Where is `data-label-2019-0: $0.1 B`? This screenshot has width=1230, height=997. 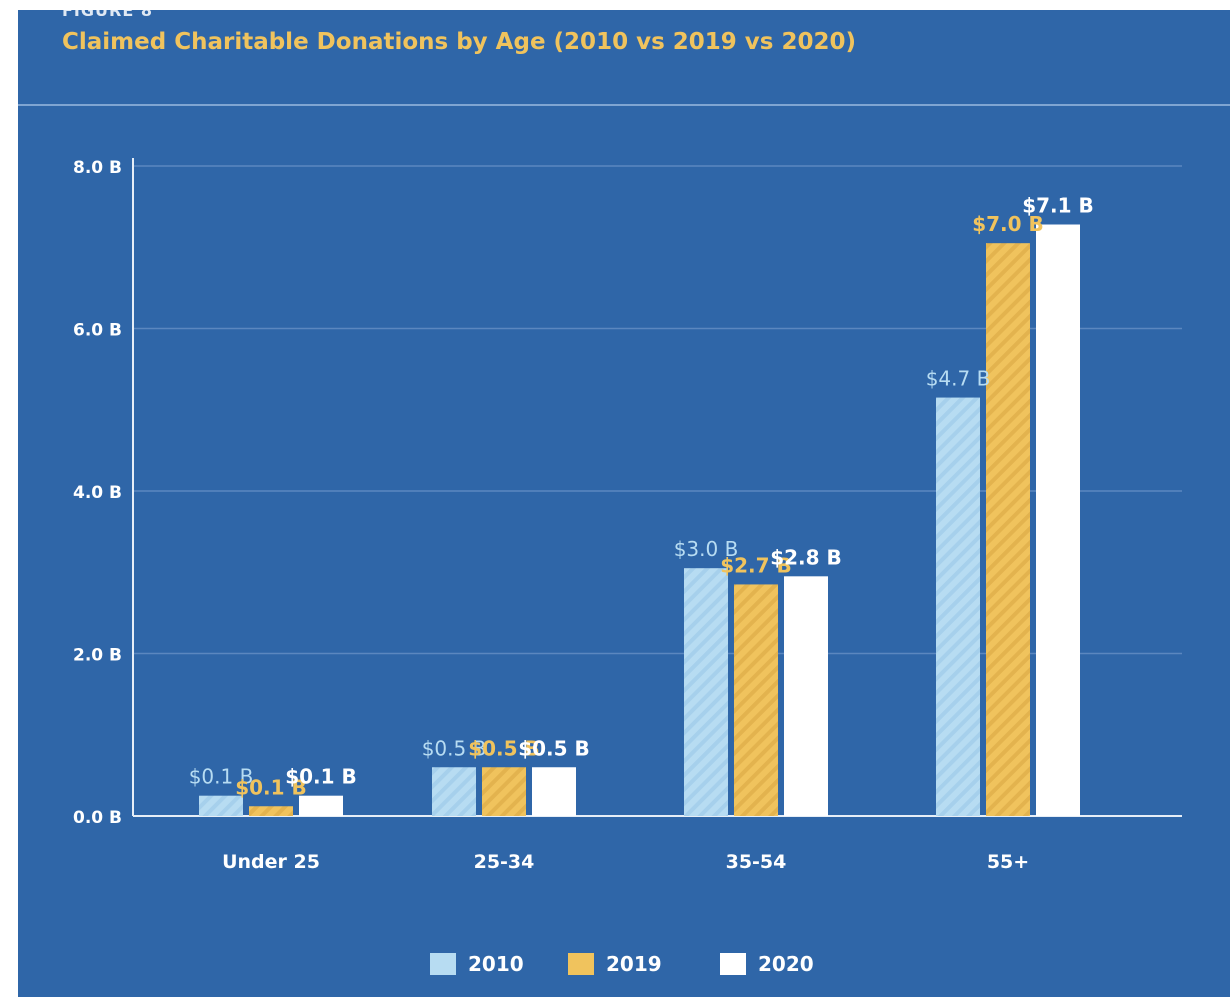 data-label-2019-0: $0.1 B is located at coordinates (271, 787).